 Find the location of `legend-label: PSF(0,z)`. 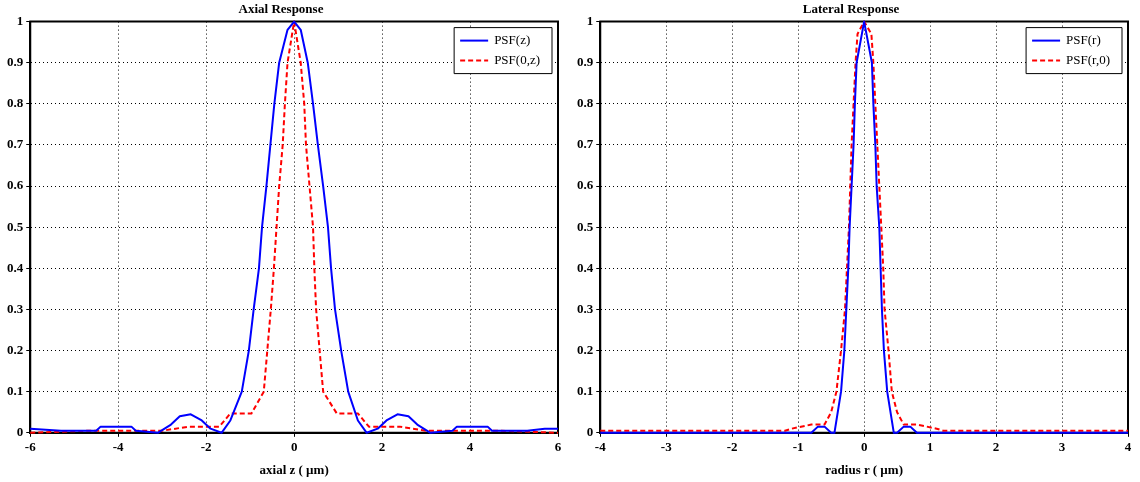

legend-label: PSF(0,z) is located at coordinates (517, 60).